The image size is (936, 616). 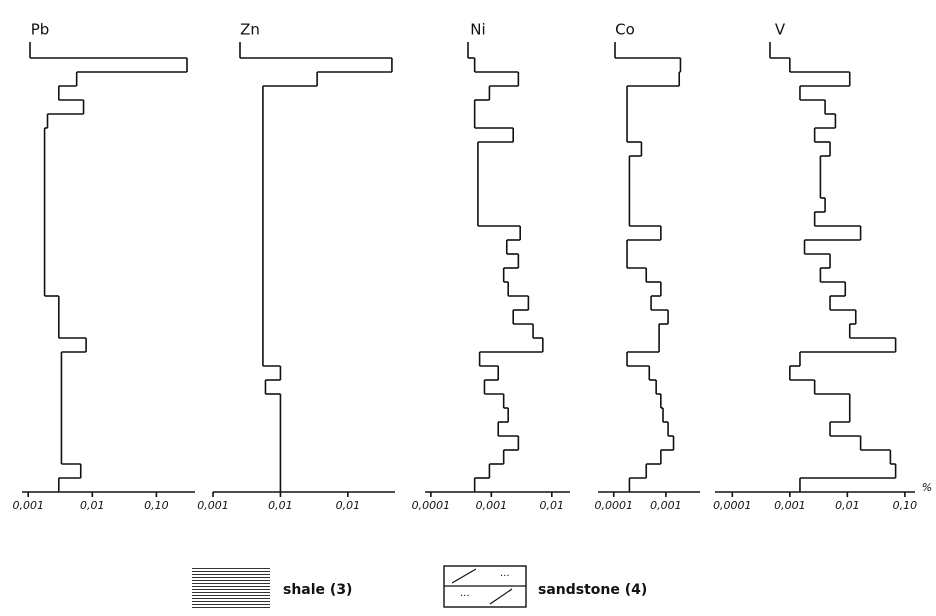 What do you see at coordinates (927, 487) in the screenshot?
I see `x-unit: %` at bounding box center [927, 487].